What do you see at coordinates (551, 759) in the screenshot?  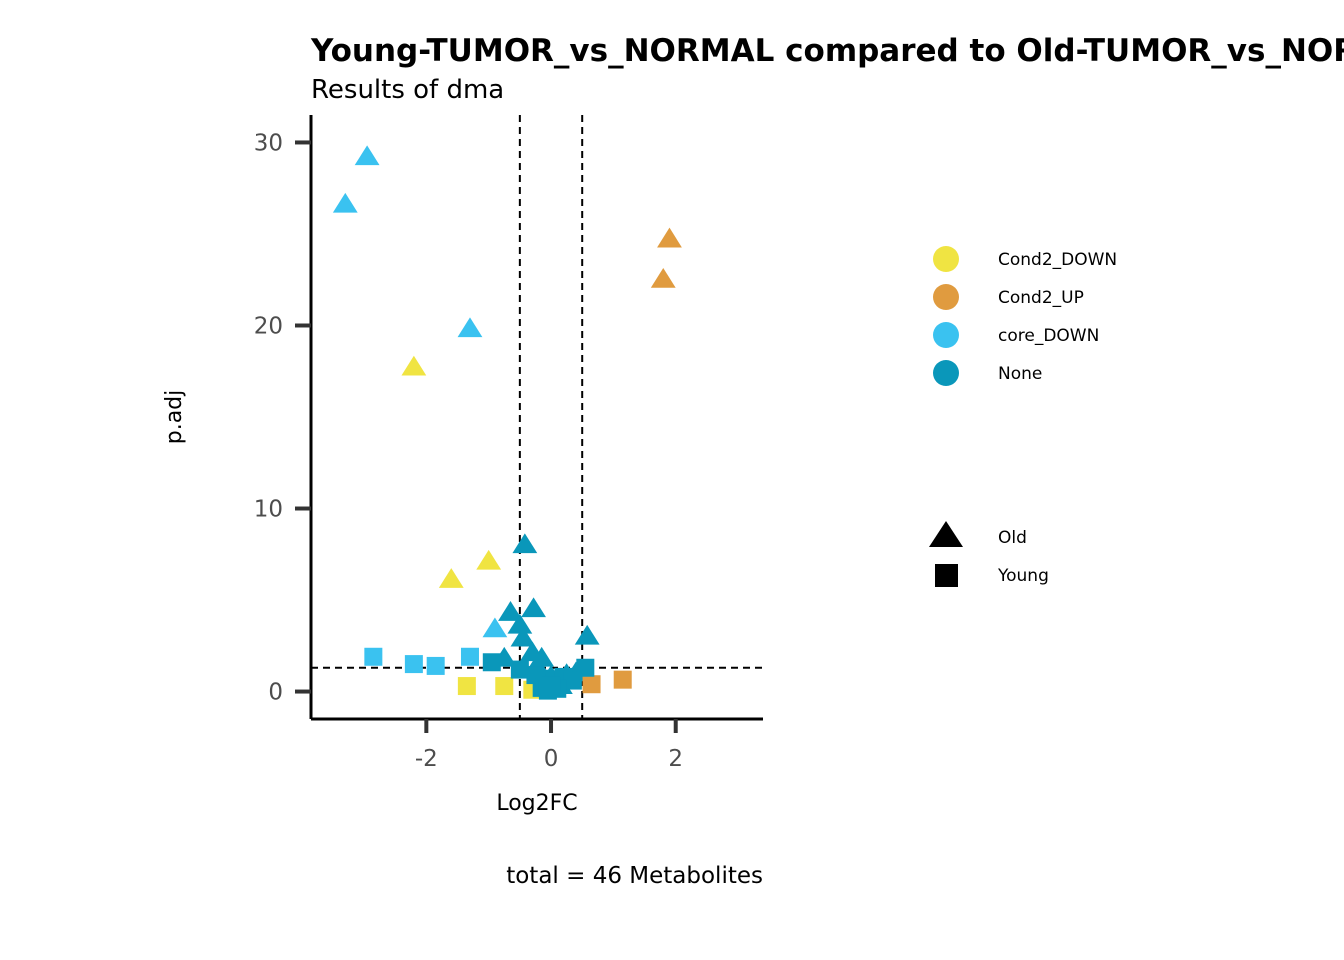 I see `x-tick-label: 0` at bounding box center [551, 759].